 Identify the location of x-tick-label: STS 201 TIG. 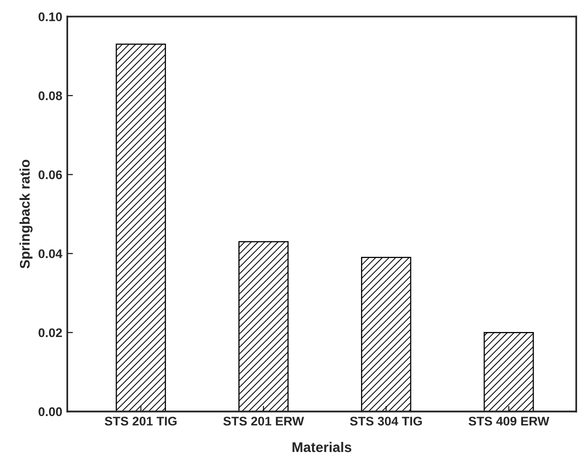
(140, 421).